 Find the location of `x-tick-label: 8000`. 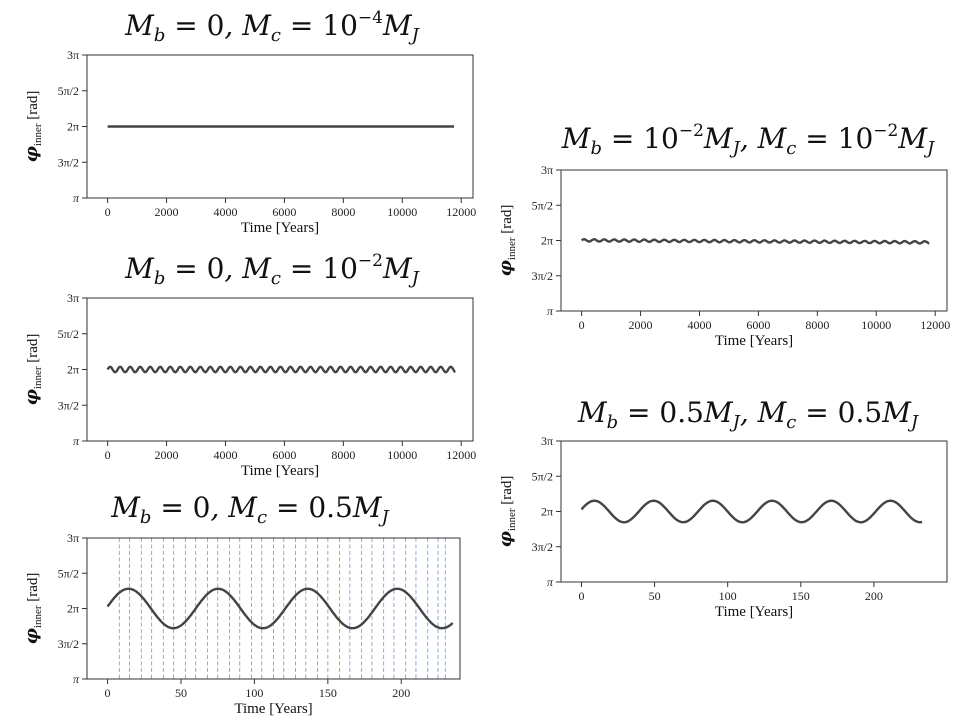

x-tick-label: 8000 is located at coordinates (343, 212).